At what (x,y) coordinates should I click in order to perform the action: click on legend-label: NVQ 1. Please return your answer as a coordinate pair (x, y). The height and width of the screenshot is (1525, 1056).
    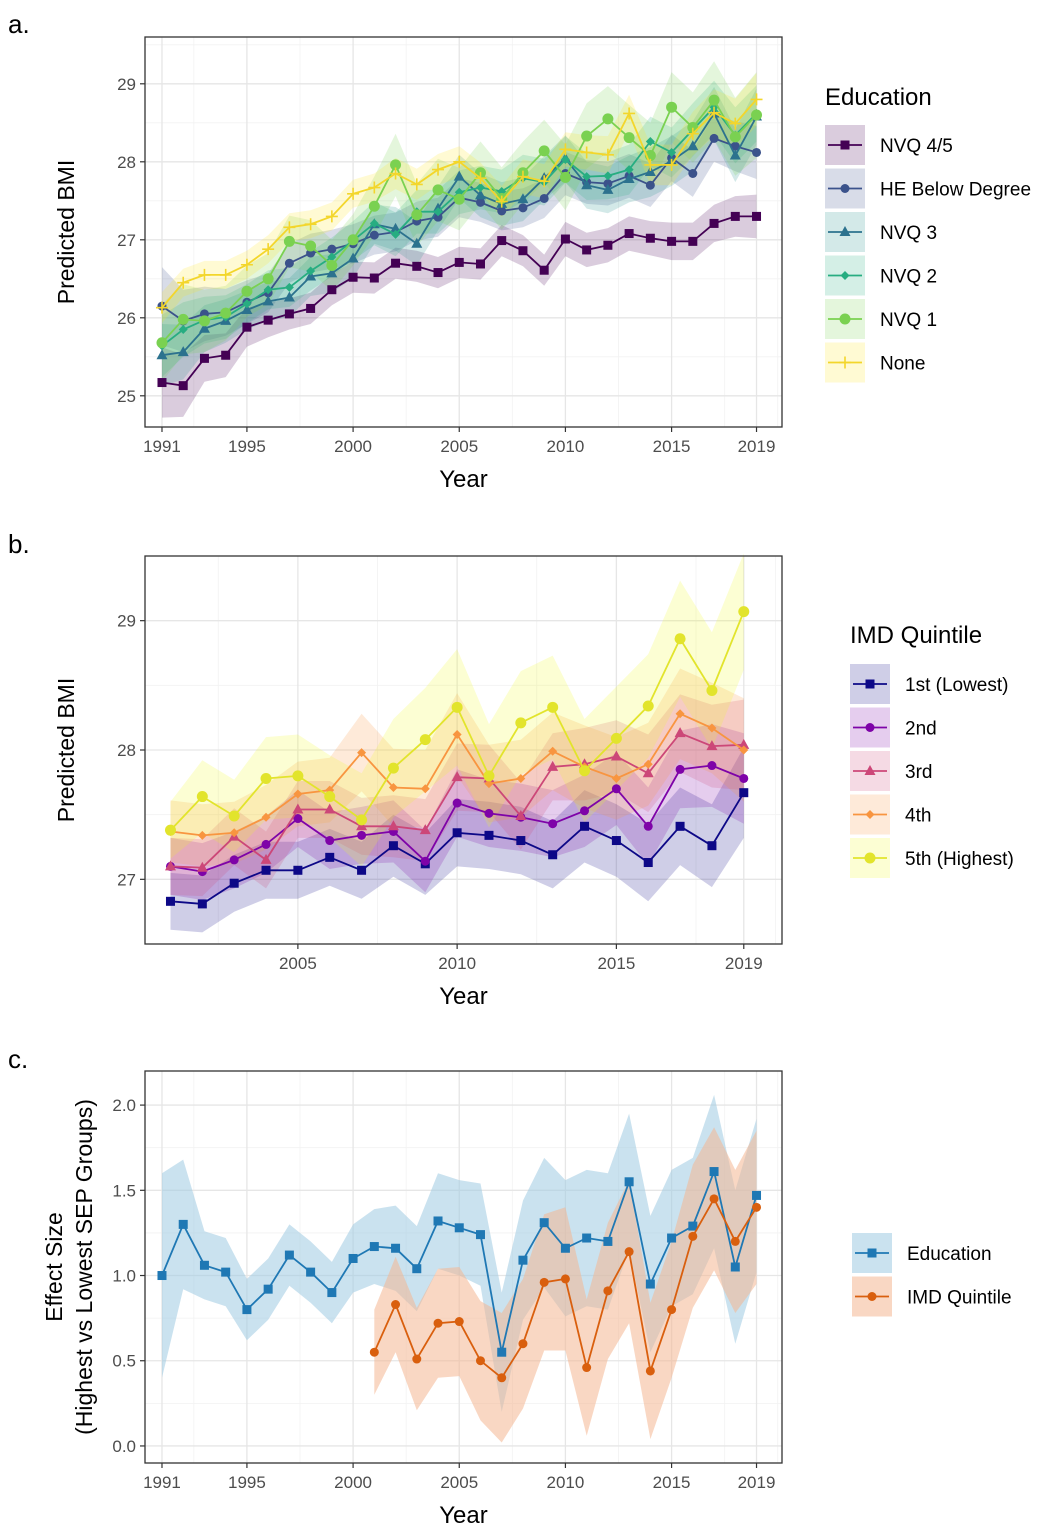
    Looking at the image, I should click on (908, 320).